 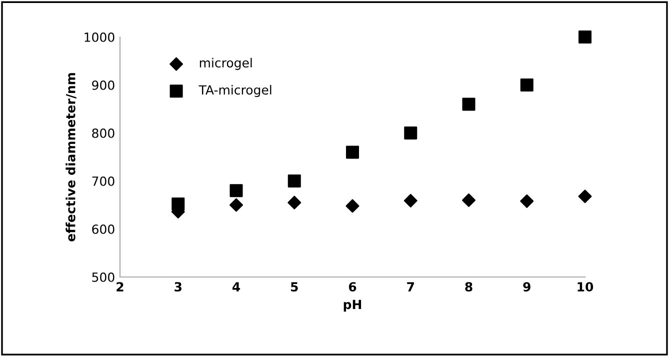 What do you see at coordinates (103, 277) in the screenshot?
I see `y-tick-label: 500` at bounding box center [103, 277].